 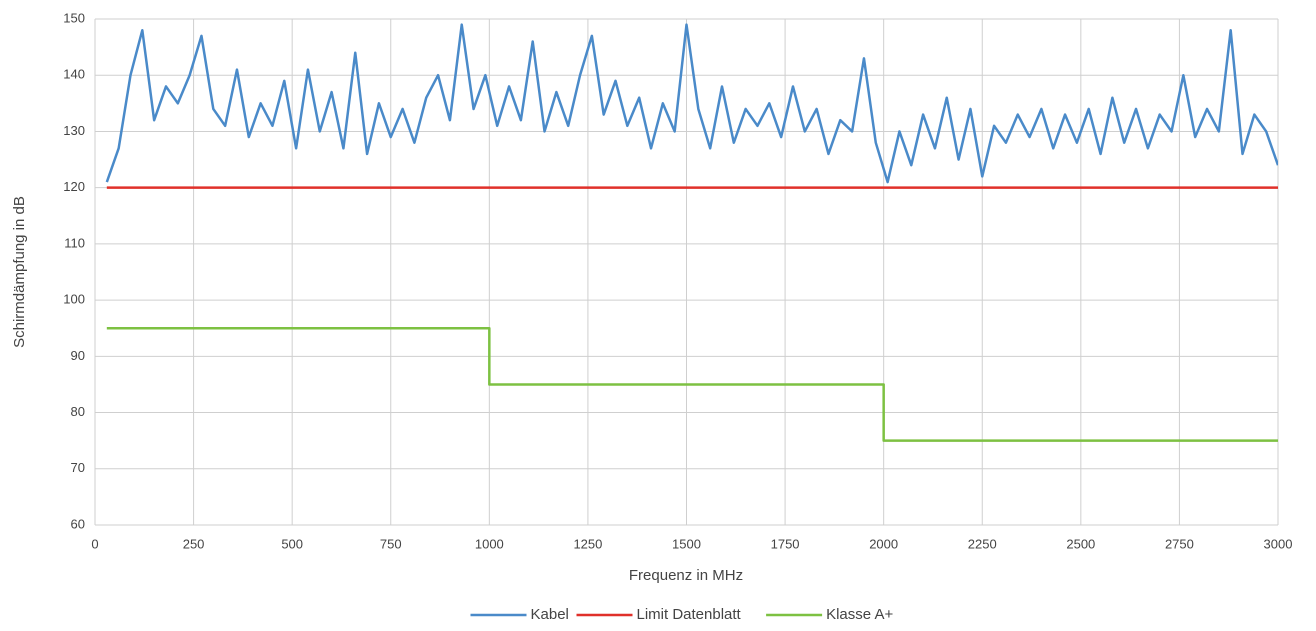 What do you see at coordinates (74, 130) in the screenshot?
I see `y-tick-label: 130` at bounding box center [74, 130].